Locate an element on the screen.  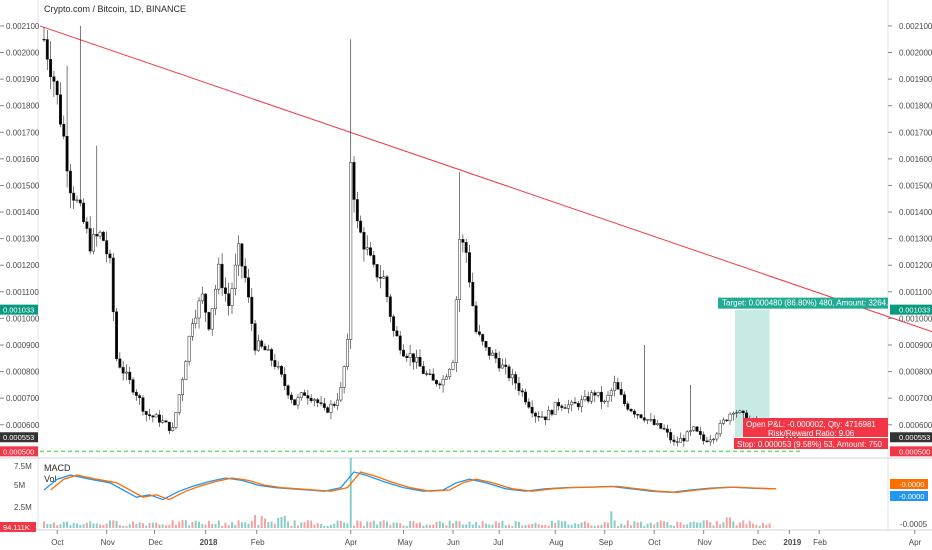
time-tick-label: Feb is located at coordinates (258, 542).